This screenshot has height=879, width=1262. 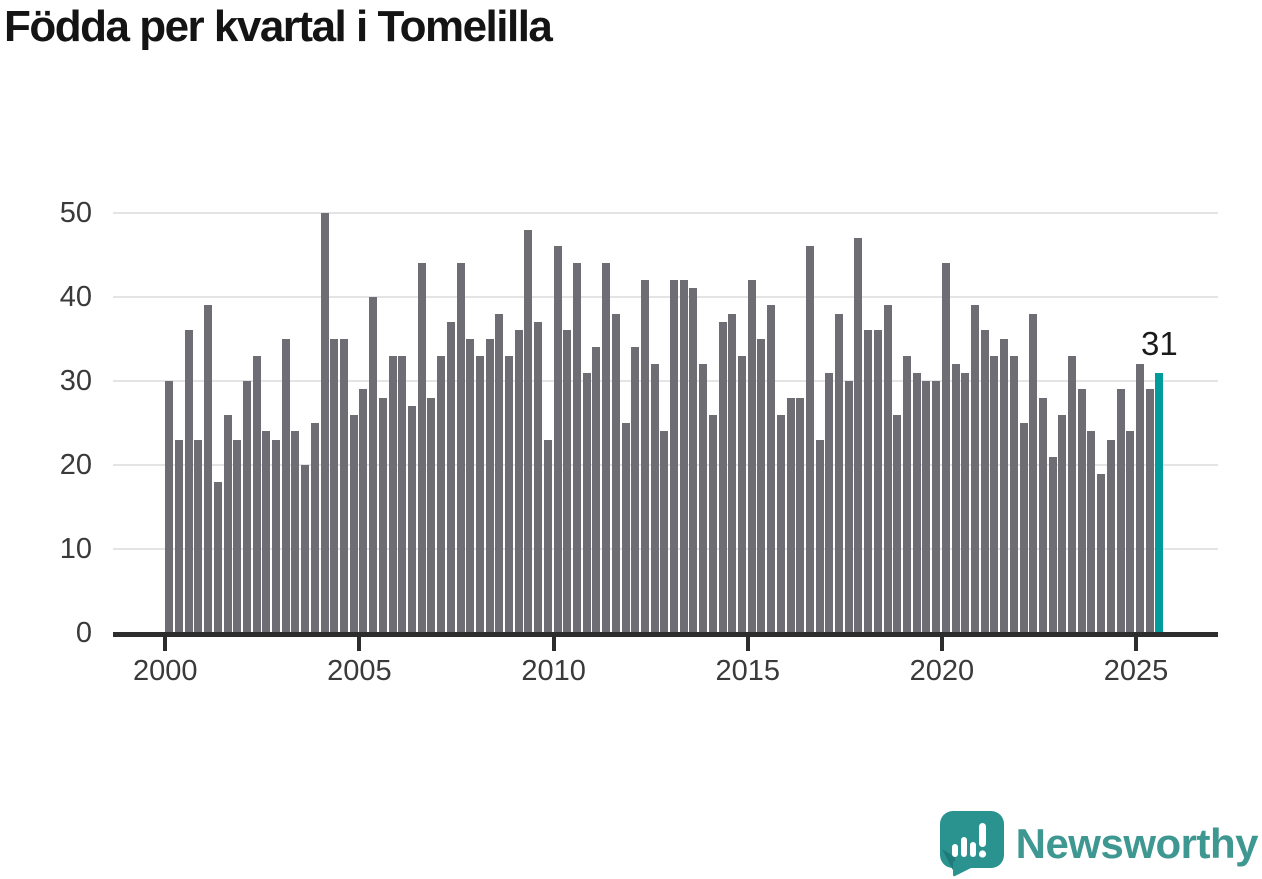 What do you see at coordinates (359, 671) in the screenshot?
I see `x-axis-tick-label: 2005` at bounding box center [359, 671].